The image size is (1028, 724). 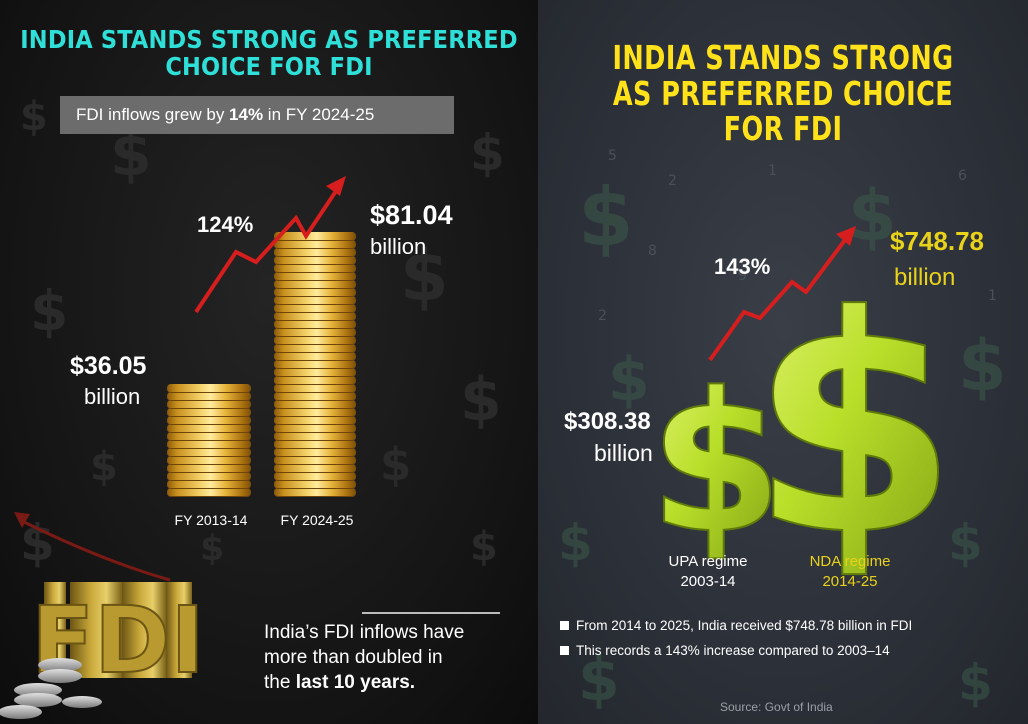 What do you see at coordinates (742, 266) in the screenshot?
I see `growth-label-143: 143%` at bounding box center [742, 266].